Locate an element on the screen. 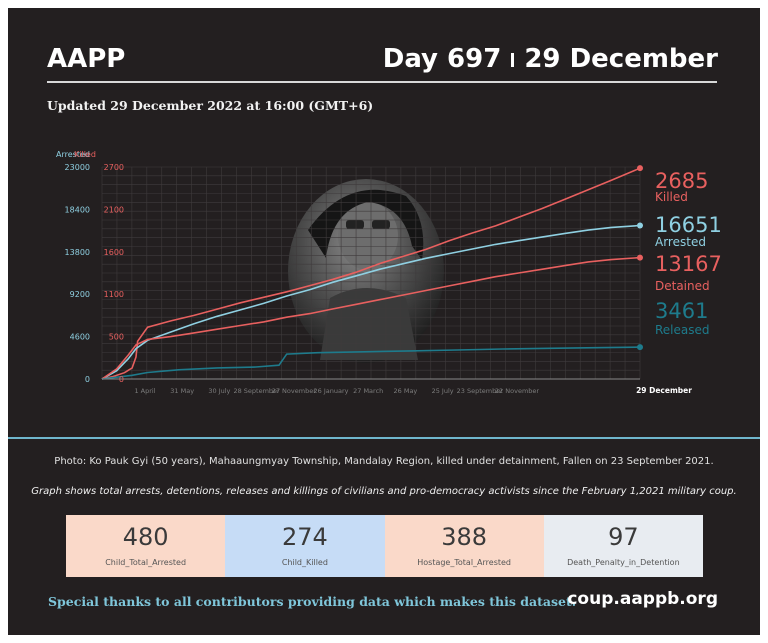 This screenshot has height=643, width=768. x-tick-label: 28 September is located at coordinates (256, 391).